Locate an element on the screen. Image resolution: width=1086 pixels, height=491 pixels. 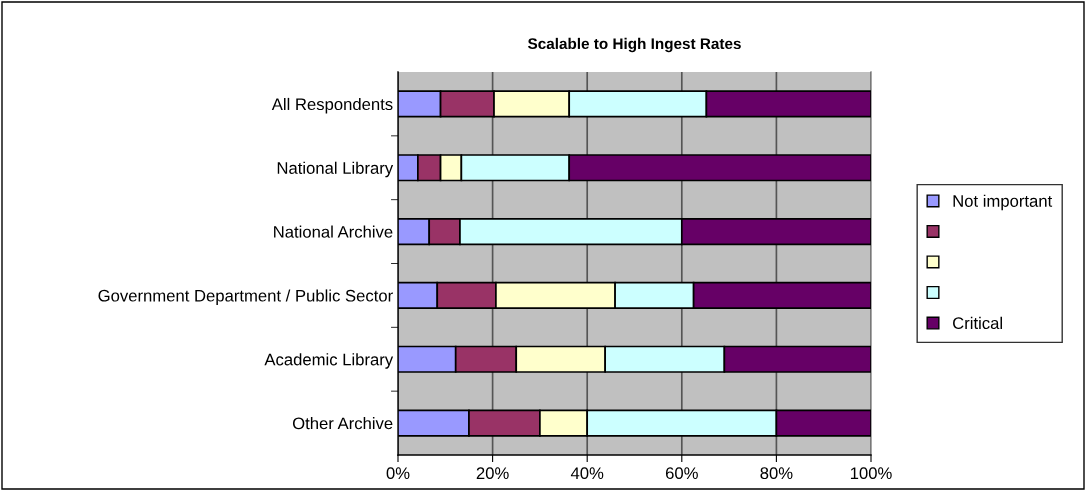
y-tick-label: All Respondents is located at coordinates (332, 105).